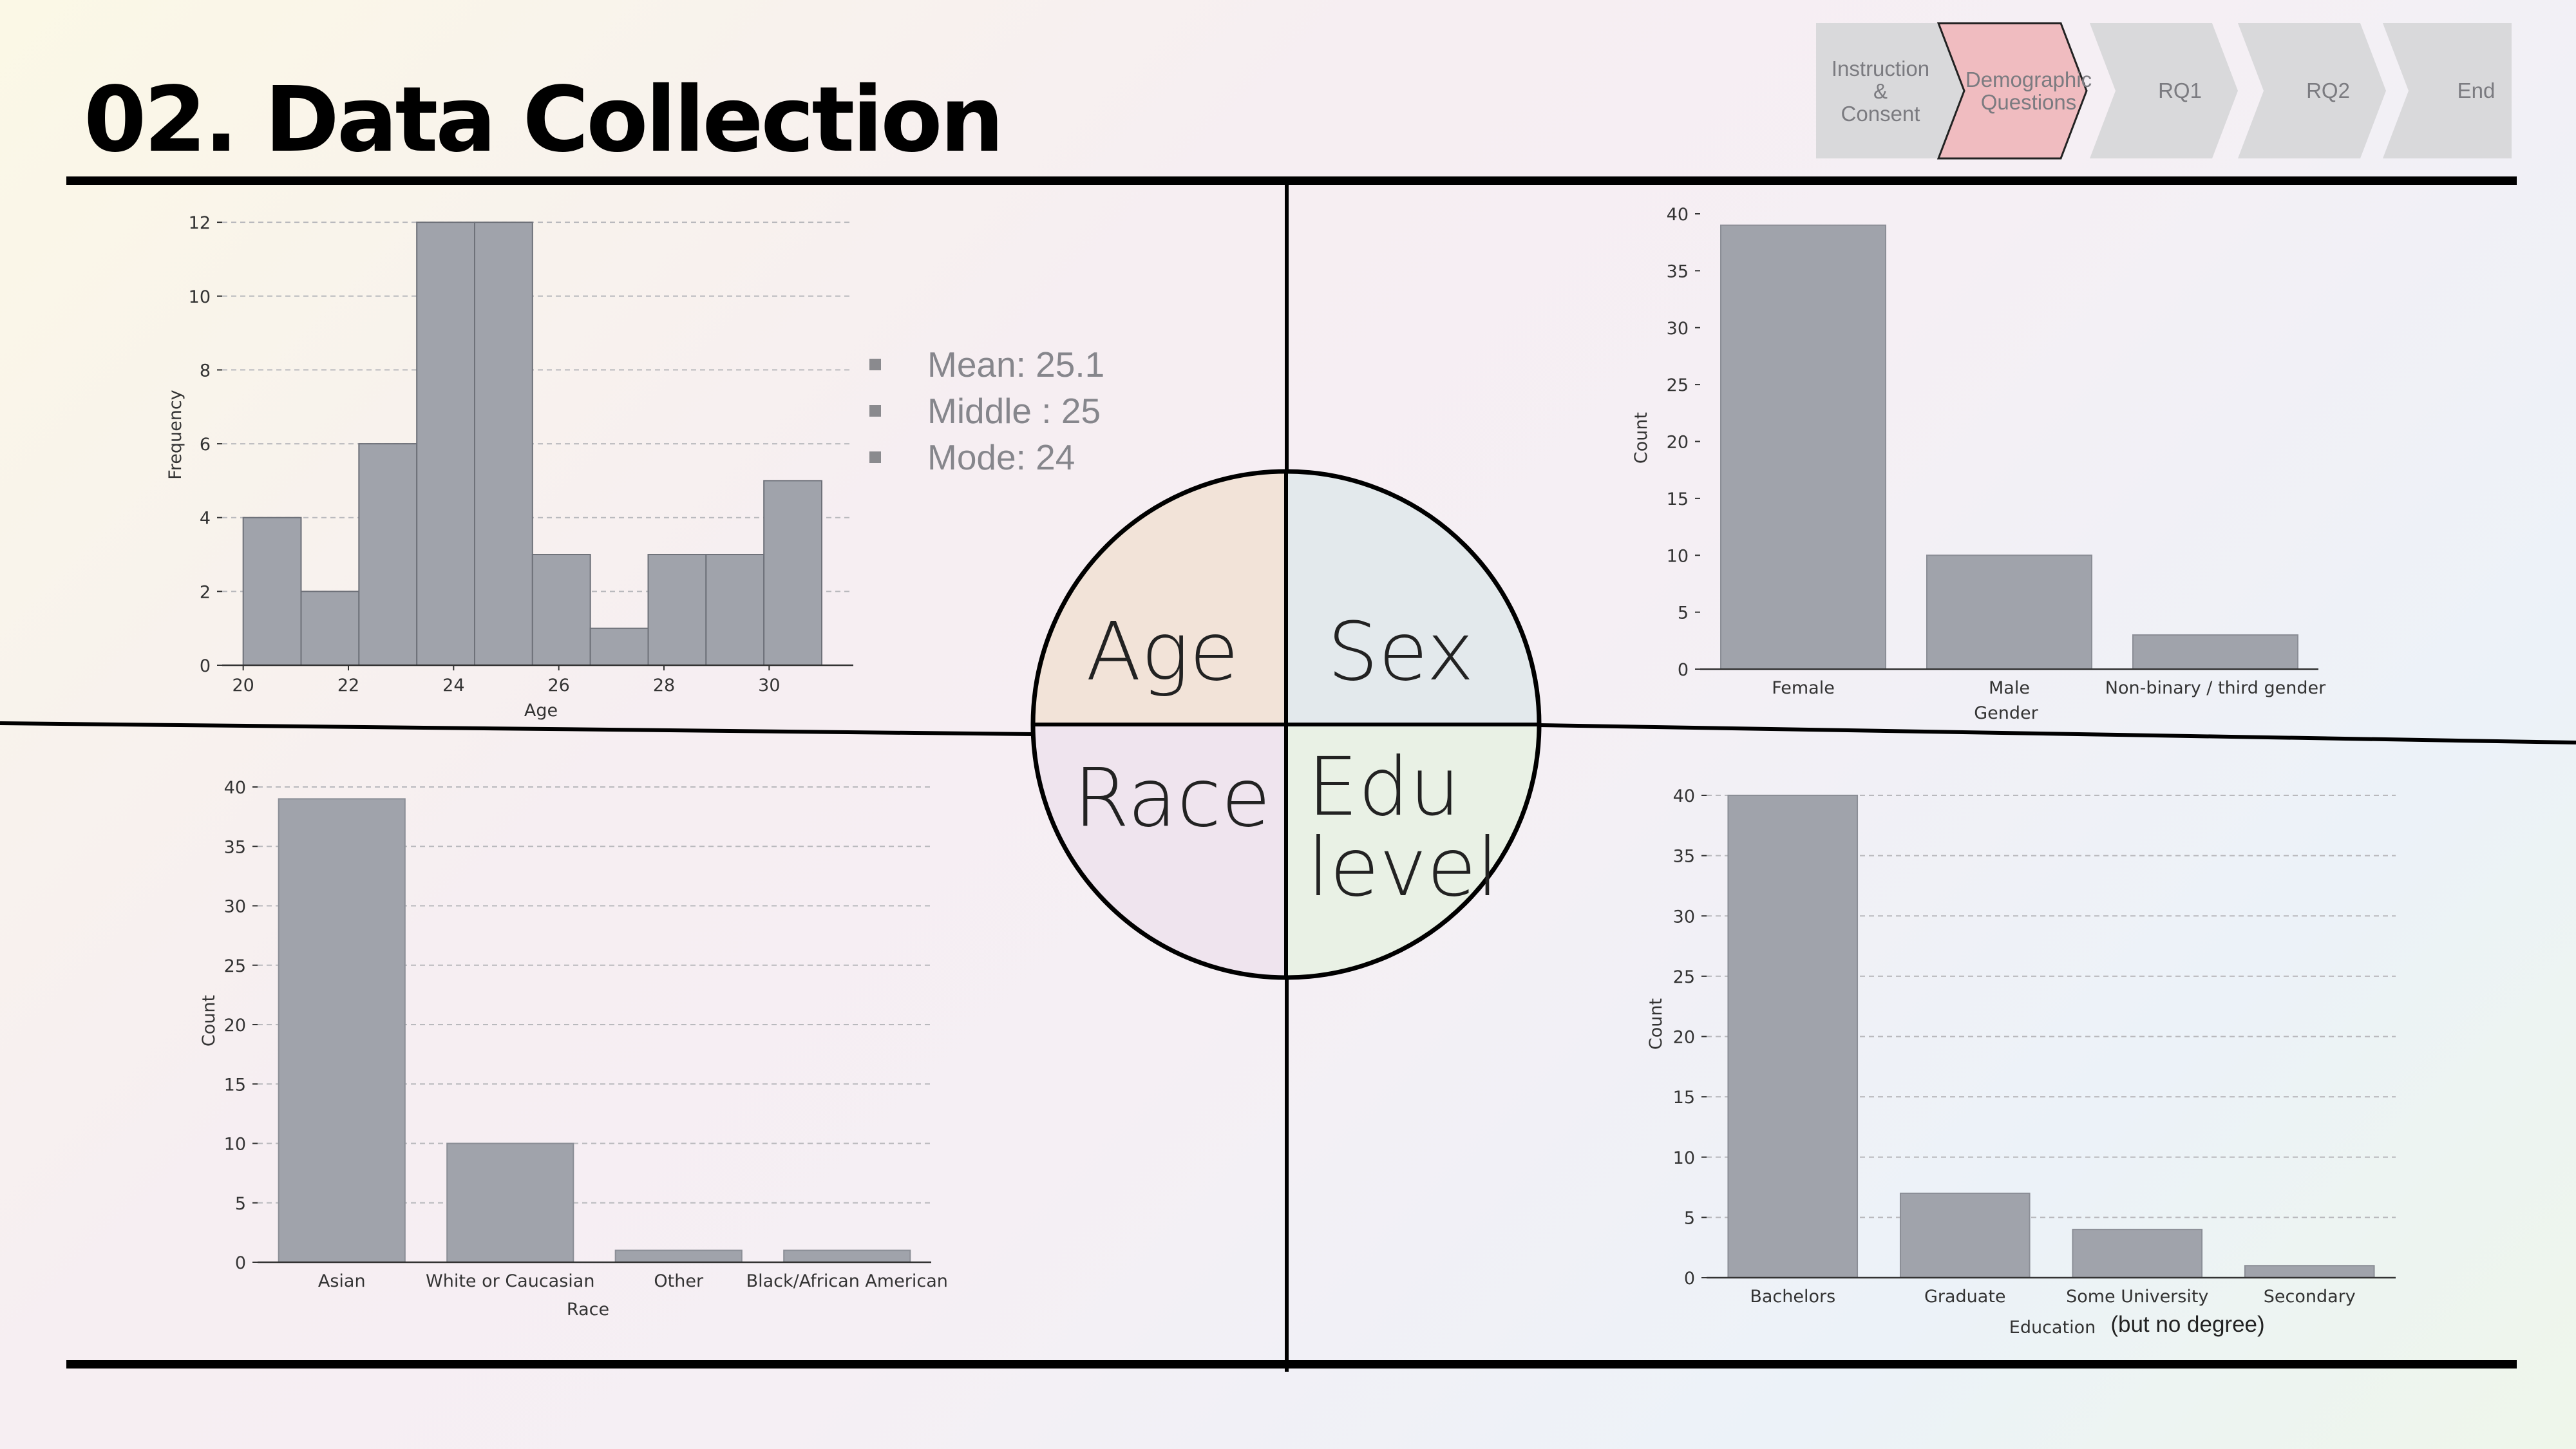 The height and width of the screenshot is (1449, 2576). What do you see at coordinates (2052, 1328) in the screenshot?
I see `x-axis-label: Education` at bounding box center [2052, 1328].